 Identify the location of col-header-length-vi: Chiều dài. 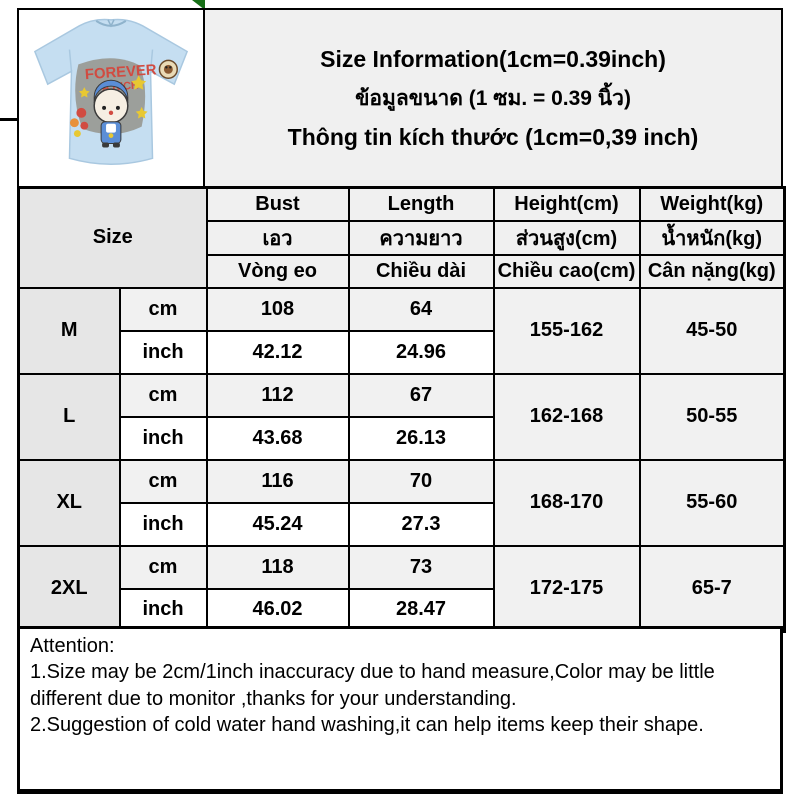
(421, 271).